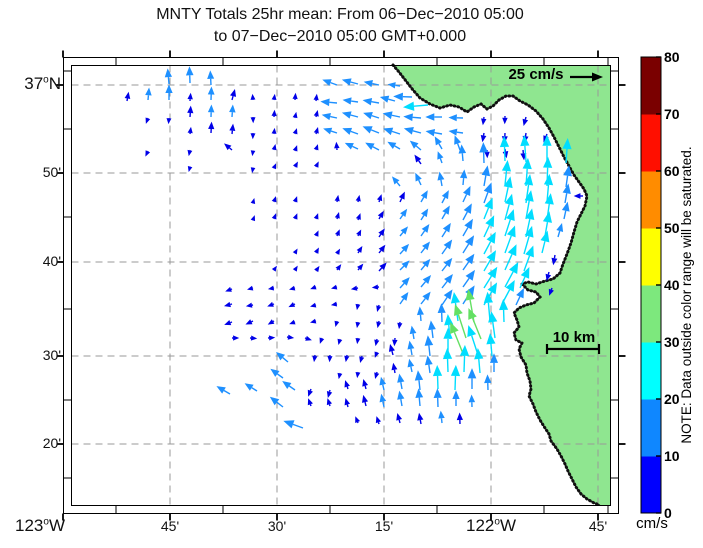 The width and height of the screenshot is (703, 548). What do you see at coordinates (672, 285) in the screenshot?
I see `colorbar-tick-40: 40` at bounding box center [672, 285].